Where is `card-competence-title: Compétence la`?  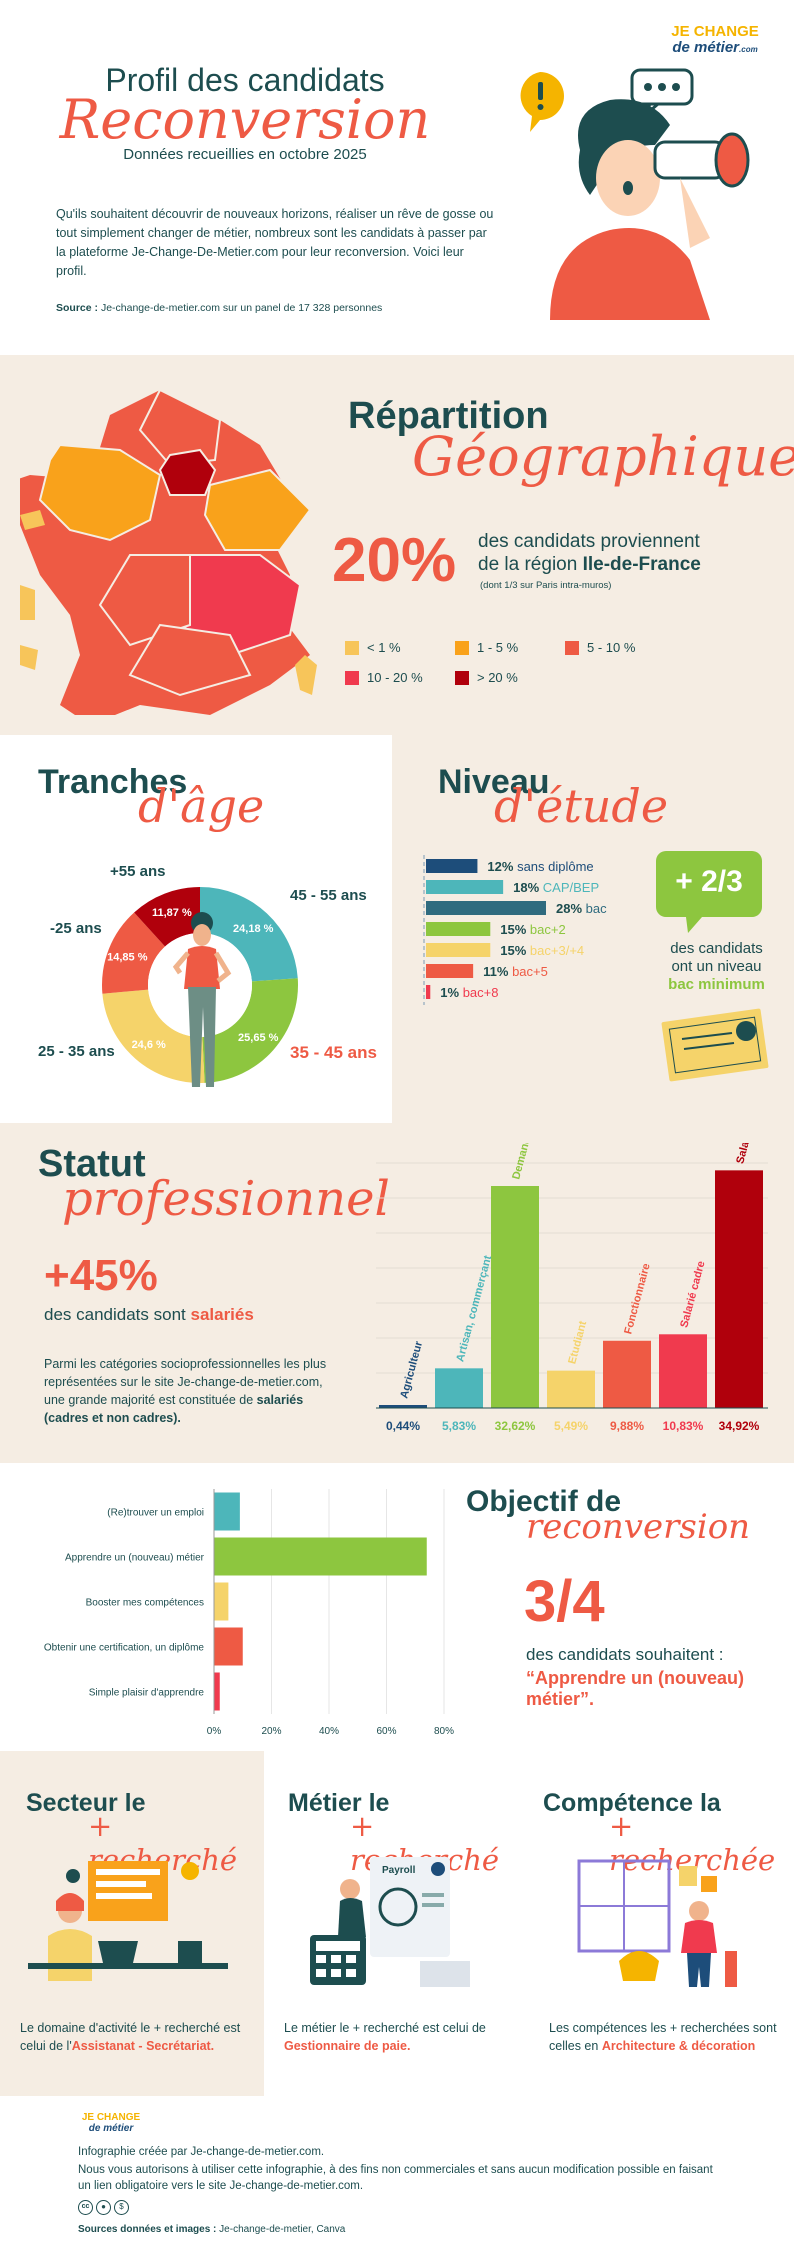 card-competence-title: Compétence la is located at coordinates (632, 1803).